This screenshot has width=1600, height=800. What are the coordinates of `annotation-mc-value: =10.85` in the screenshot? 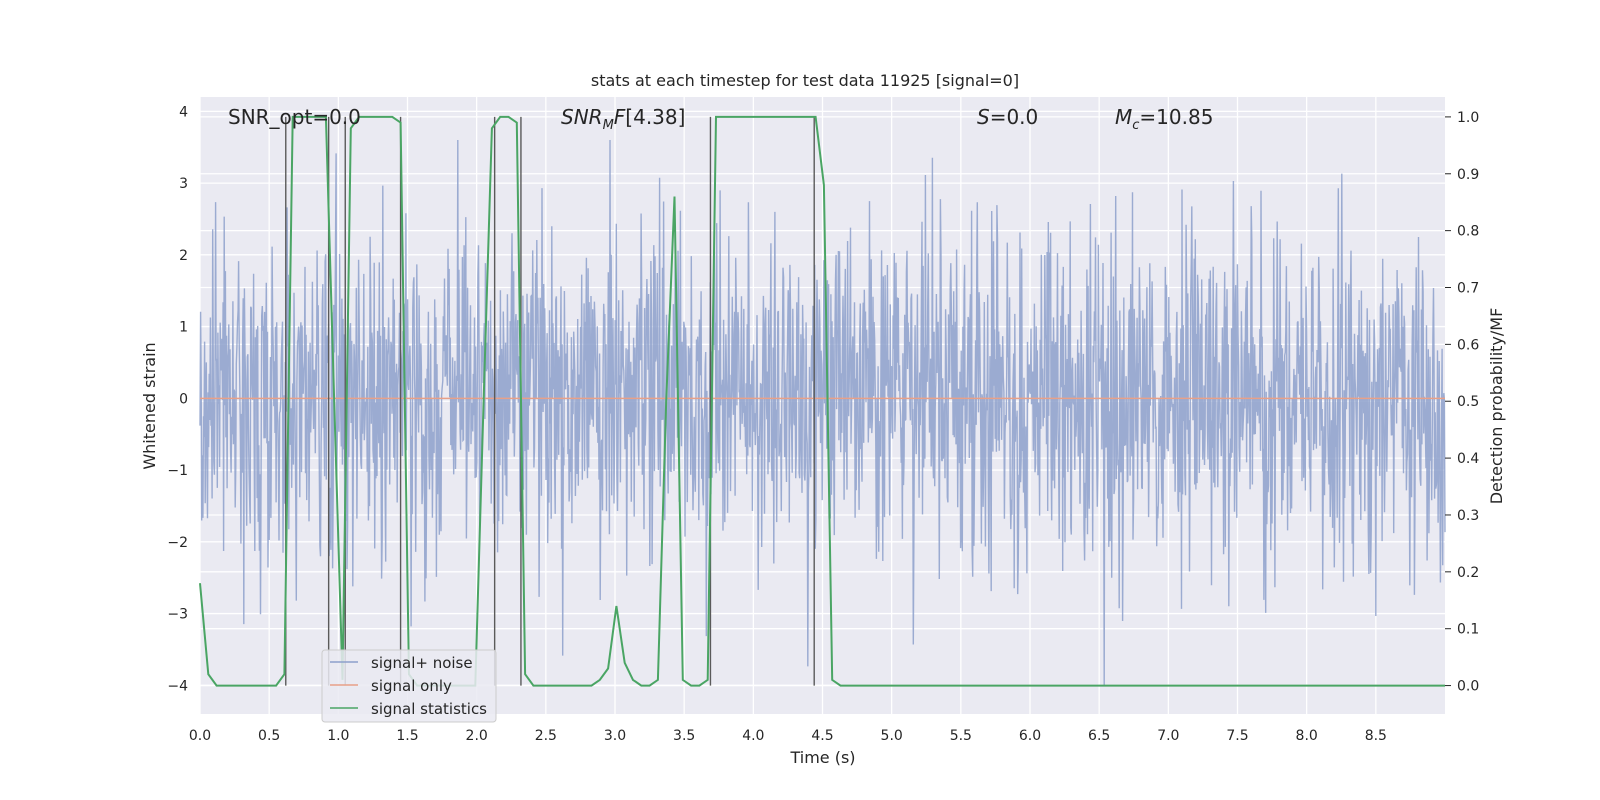 It's located at (1176, 117).